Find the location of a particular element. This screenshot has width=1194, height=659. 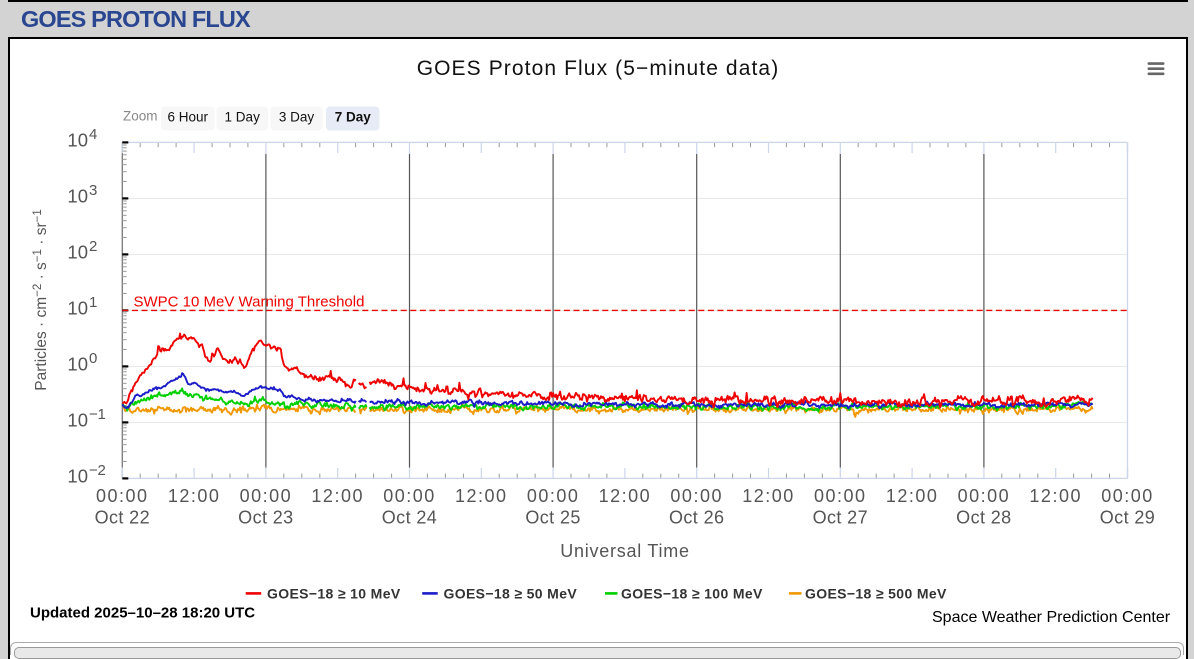

svg-text: 6 Hour is located at coordinates (188, 117).